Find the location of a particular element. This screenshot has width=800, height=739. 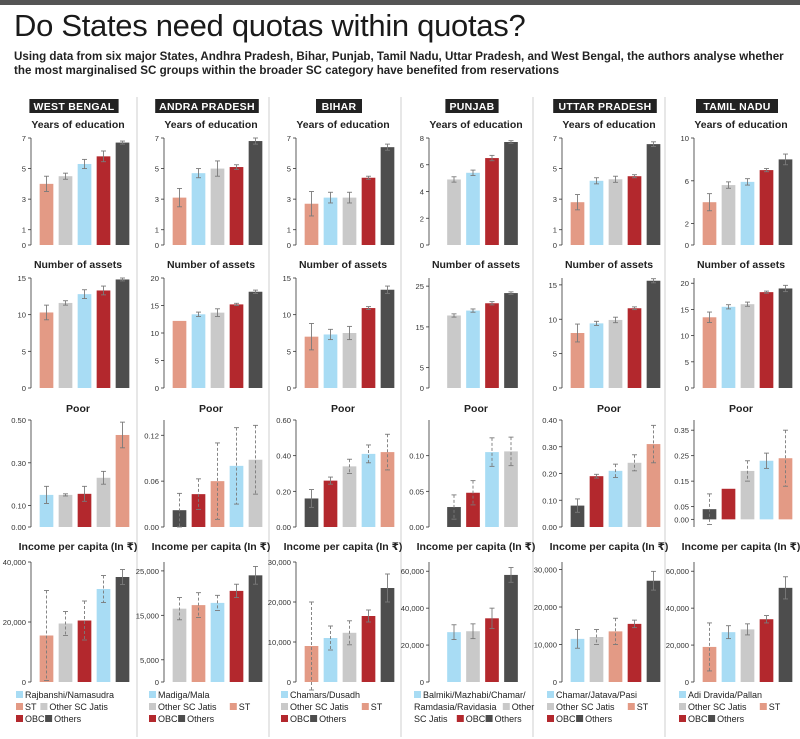

legend-label: Chamar/Jatava/Pasi is located at coordinates (596, 695).